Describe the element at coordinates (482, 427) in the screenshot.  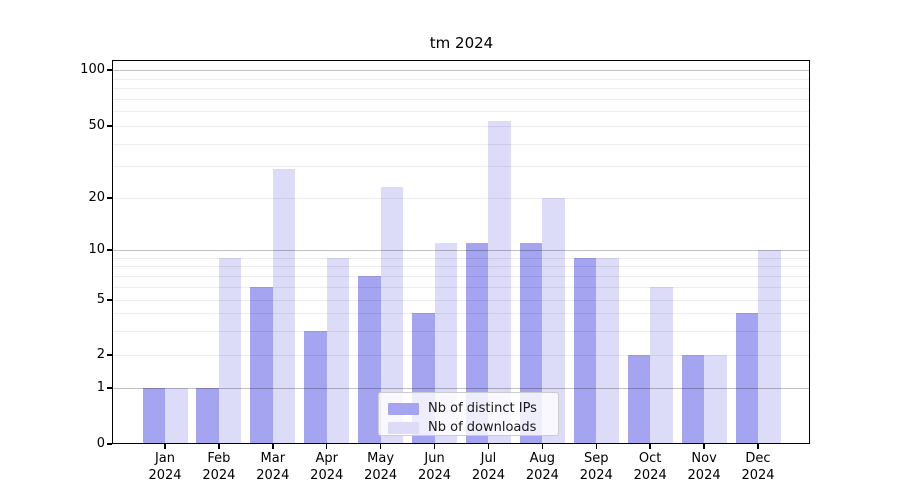
I see `legend-label-downloads: Nb of downloads` at that location.